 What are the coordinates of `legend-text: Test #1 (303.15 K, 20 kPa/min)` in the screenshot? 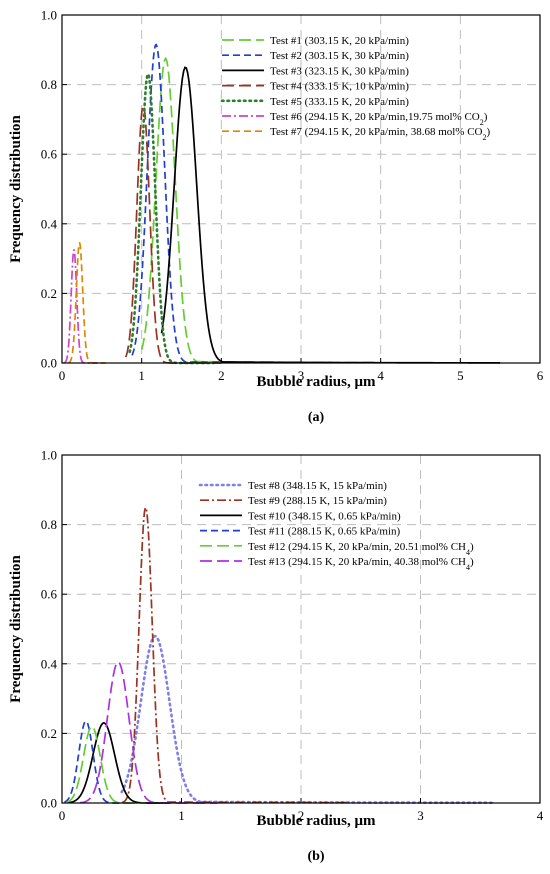 It's located at (339, 41).